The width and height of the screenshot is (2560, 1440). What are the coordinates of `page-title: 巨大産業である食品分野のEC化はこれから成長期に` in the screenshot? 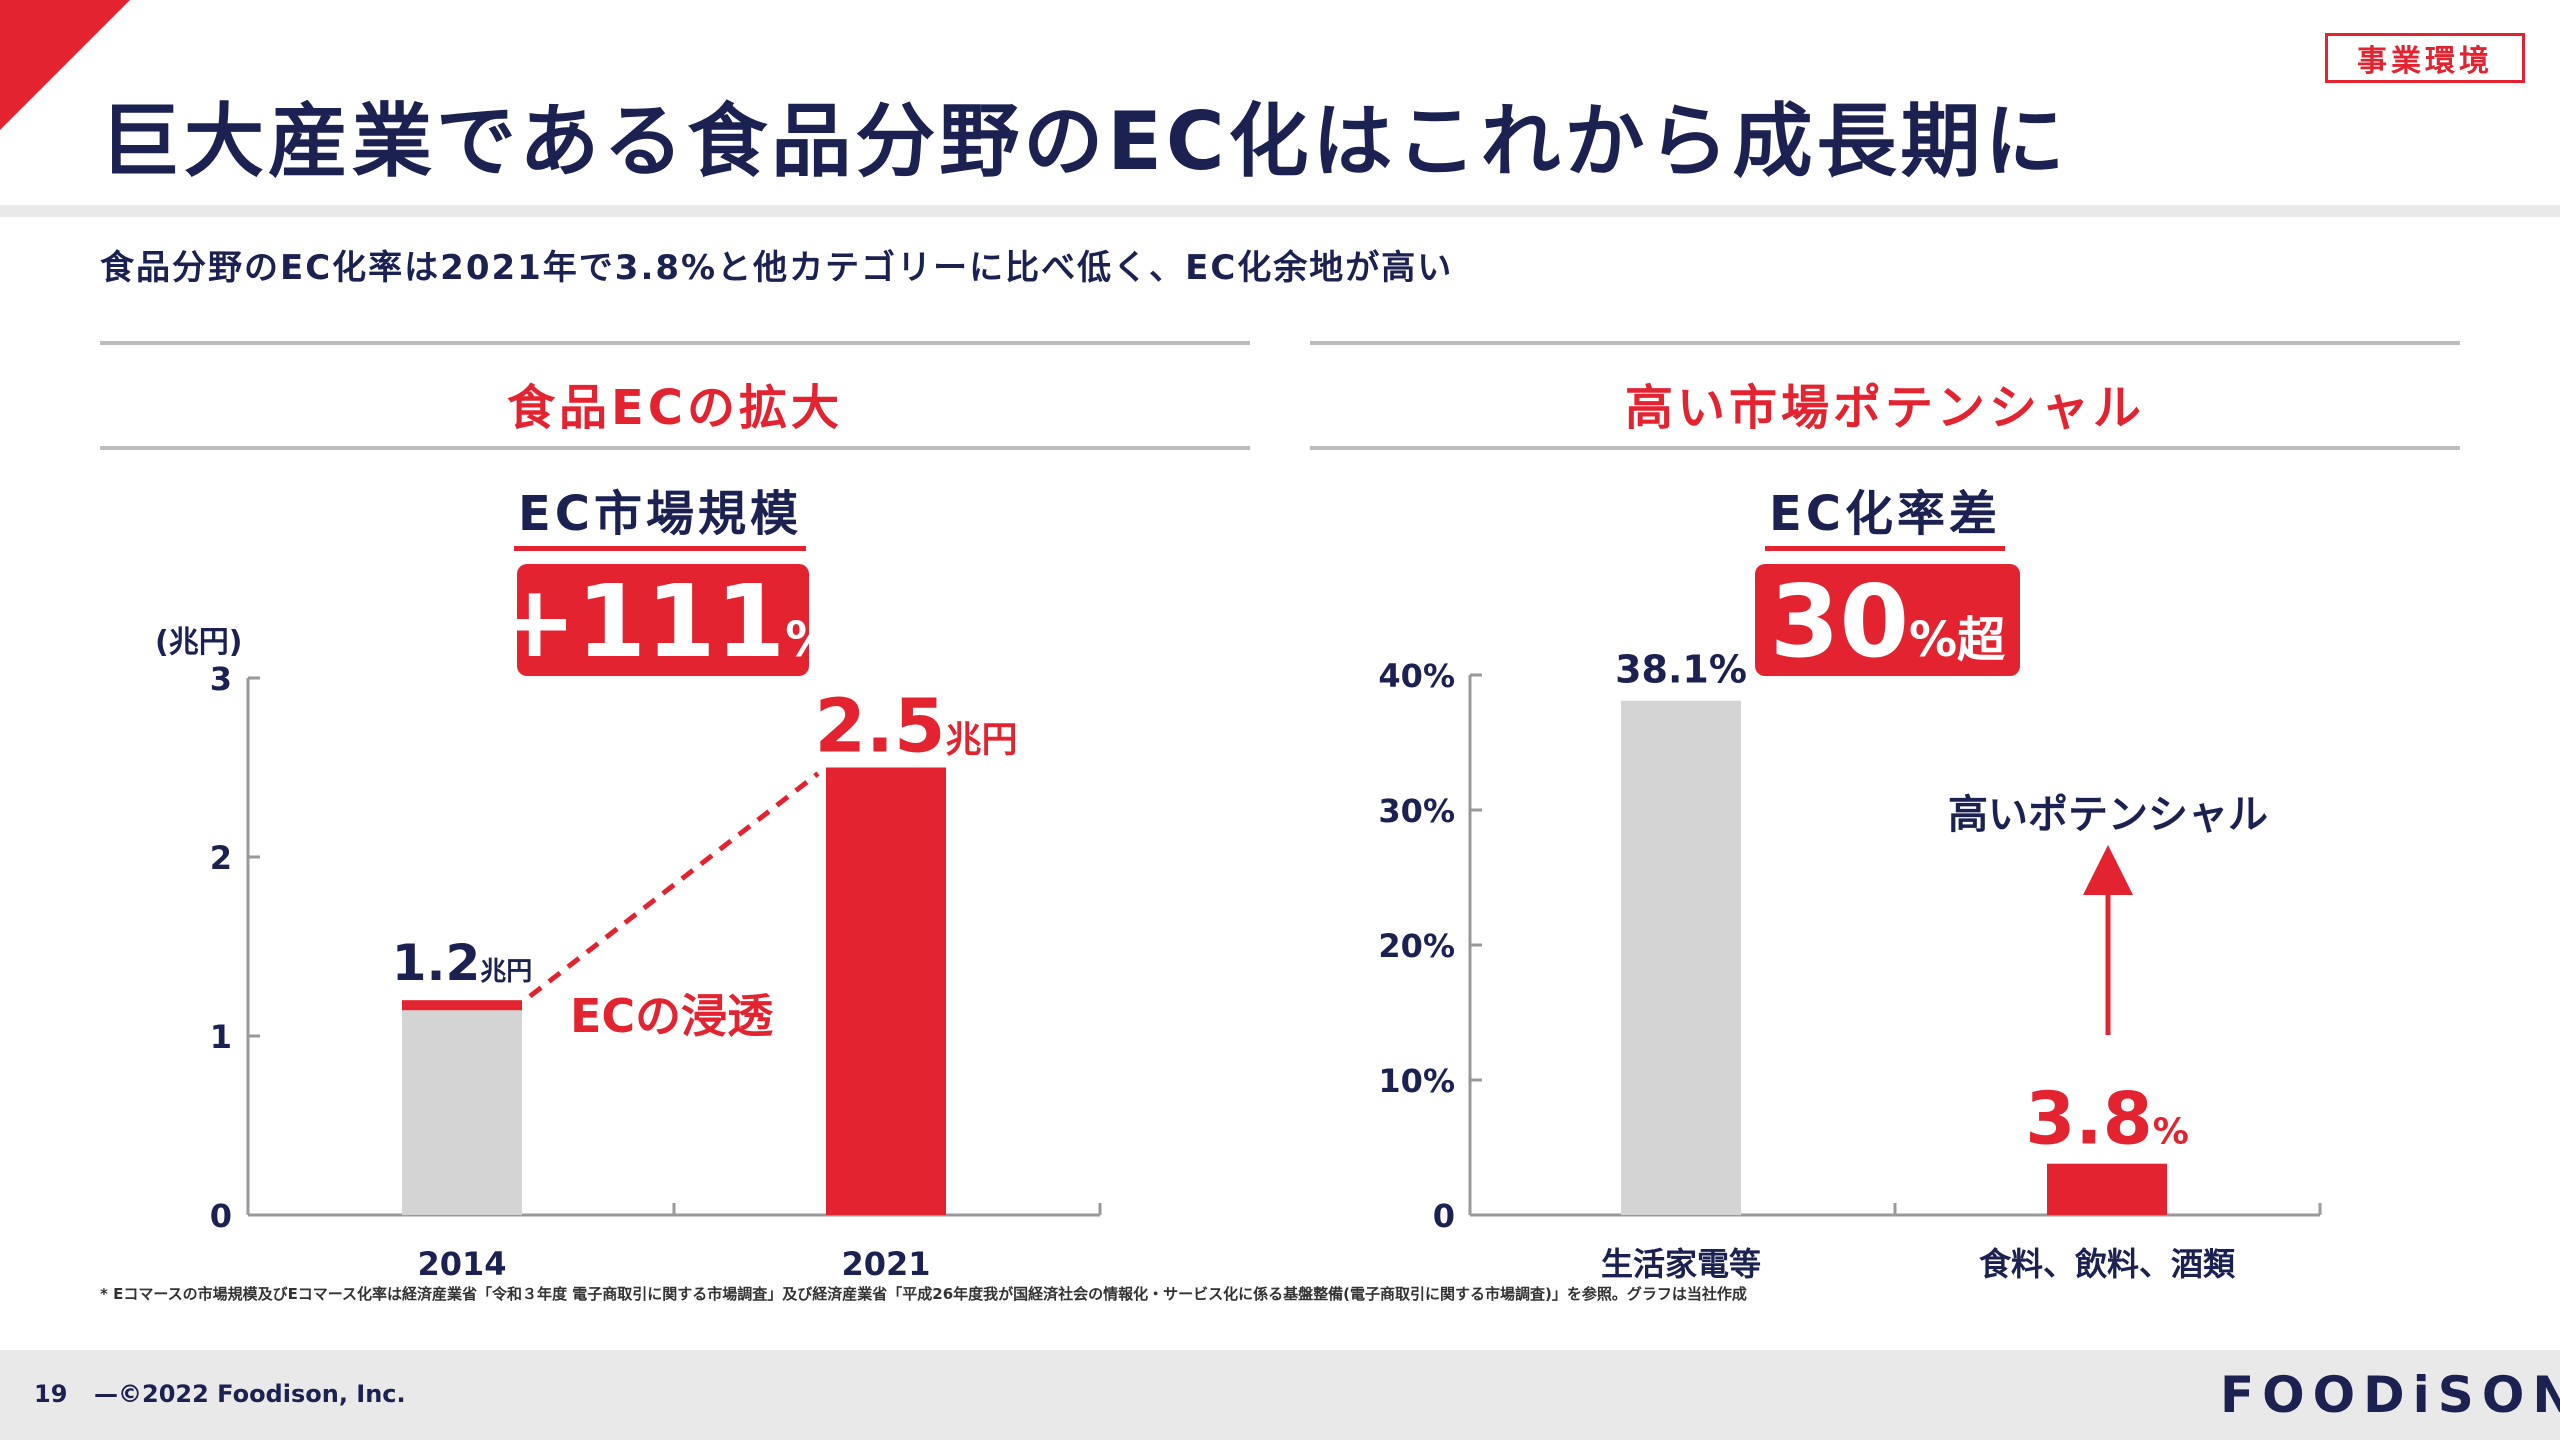 It's located at (1084, 141).